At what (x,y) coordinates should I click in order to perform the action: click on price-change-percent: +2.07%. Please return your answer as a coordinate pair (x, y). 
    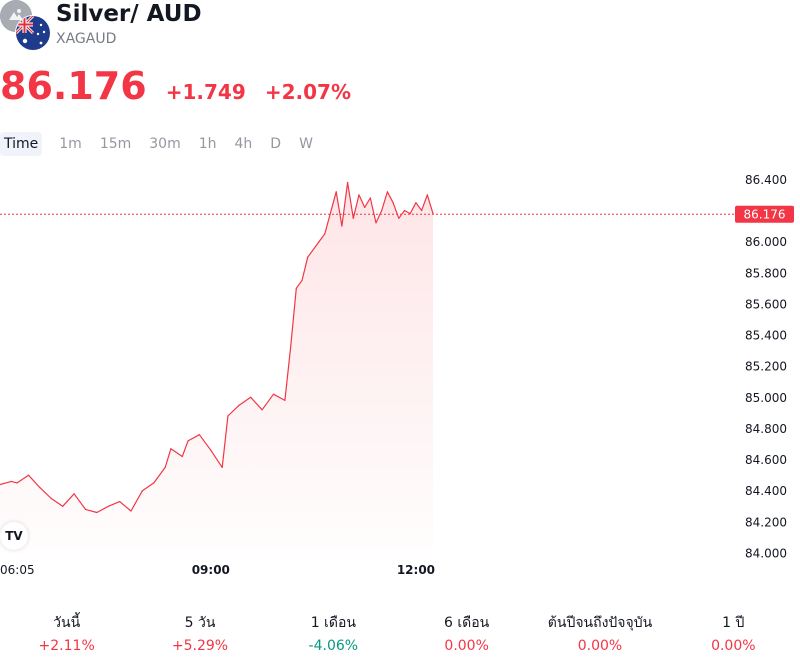
    Looking at the image, I should click on (308, 92).